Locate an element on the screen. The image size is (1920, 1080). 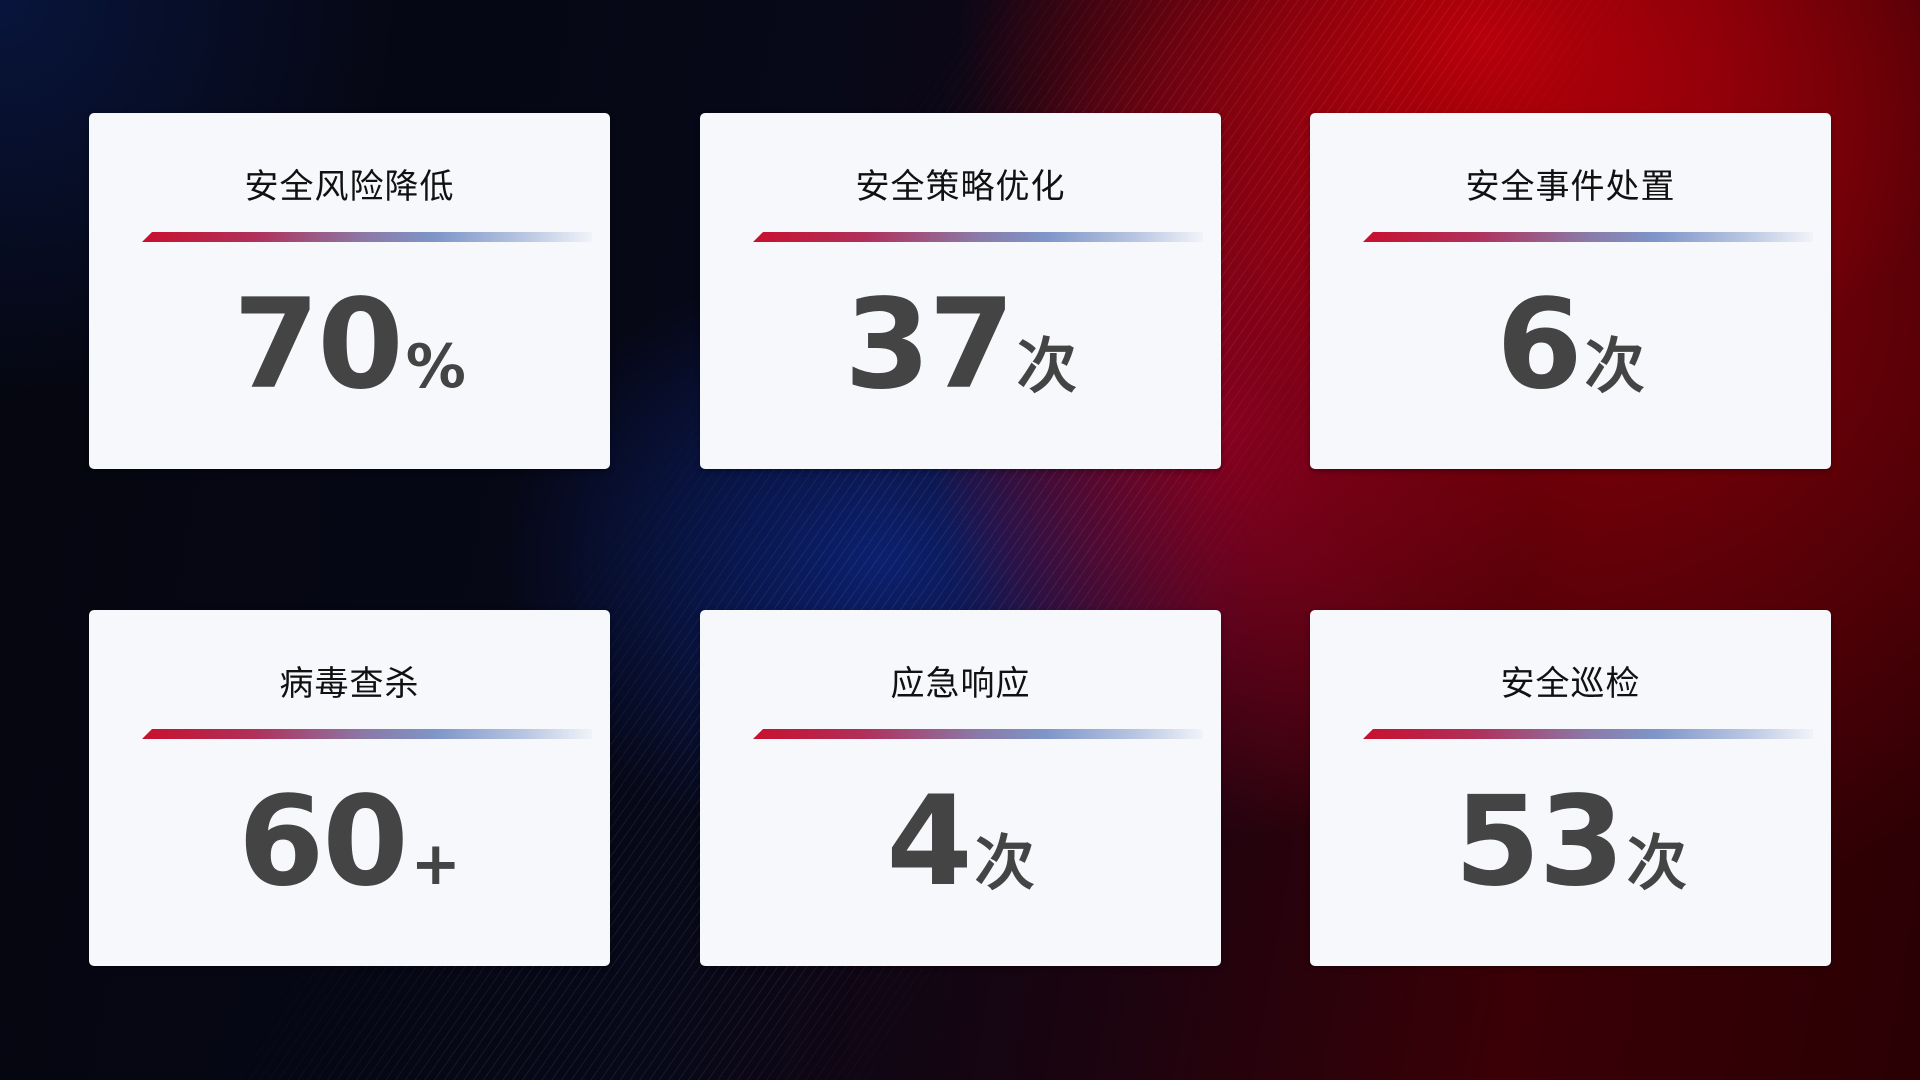
value-number: 60 is located at coordinates (323, 842).